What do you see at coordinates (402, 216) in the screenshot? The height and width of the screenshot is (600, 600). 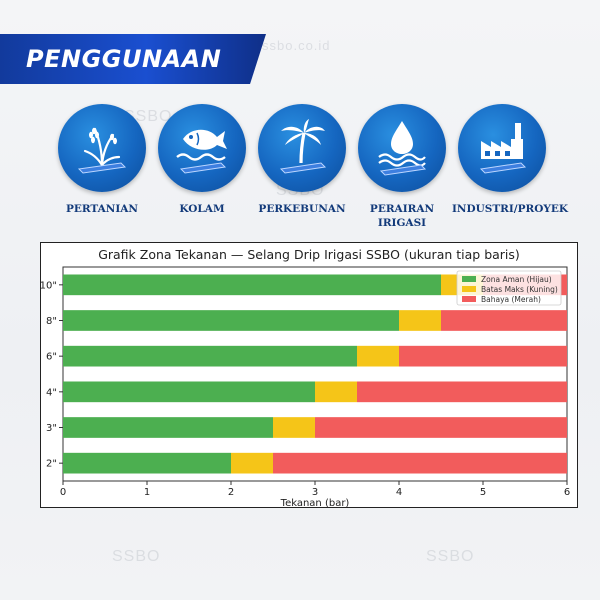 I see `use-label: PERAIRAN IRIGASI` at bounding box center [402, 216].